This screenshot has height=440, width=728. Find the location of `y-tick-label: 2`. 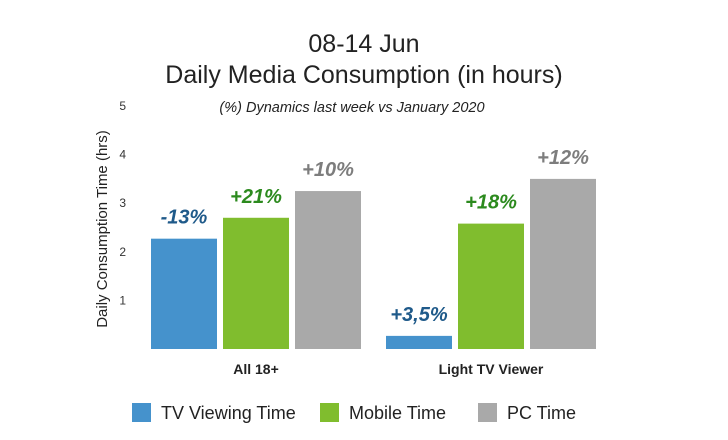

y-tick-label: 2 is located at coordinates (122, 252).